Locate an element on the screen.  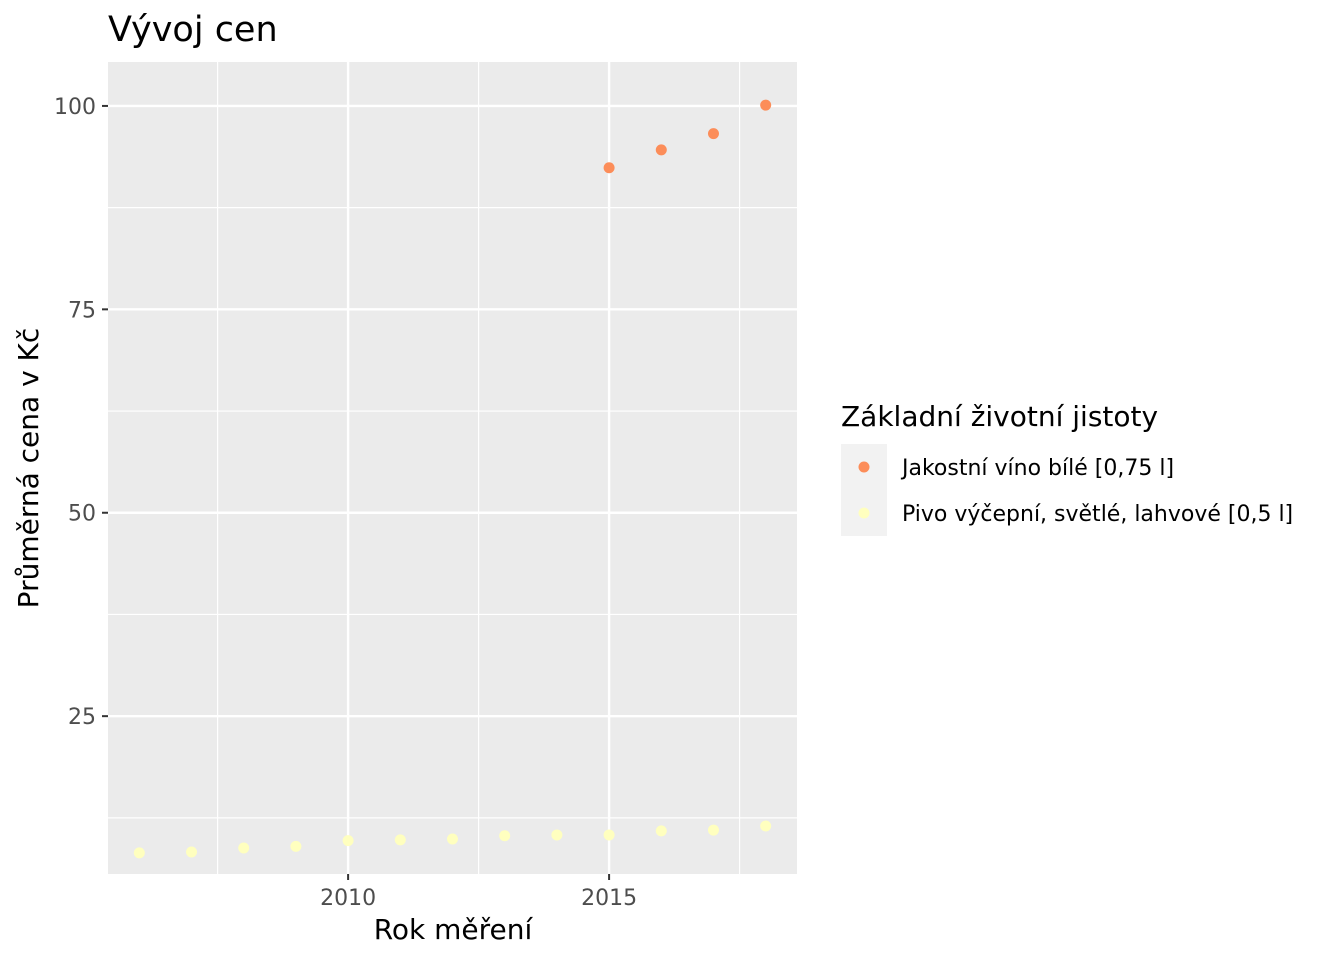
y-axis-title: Průměrná cena v Kč is located at coordinates (28, 468).